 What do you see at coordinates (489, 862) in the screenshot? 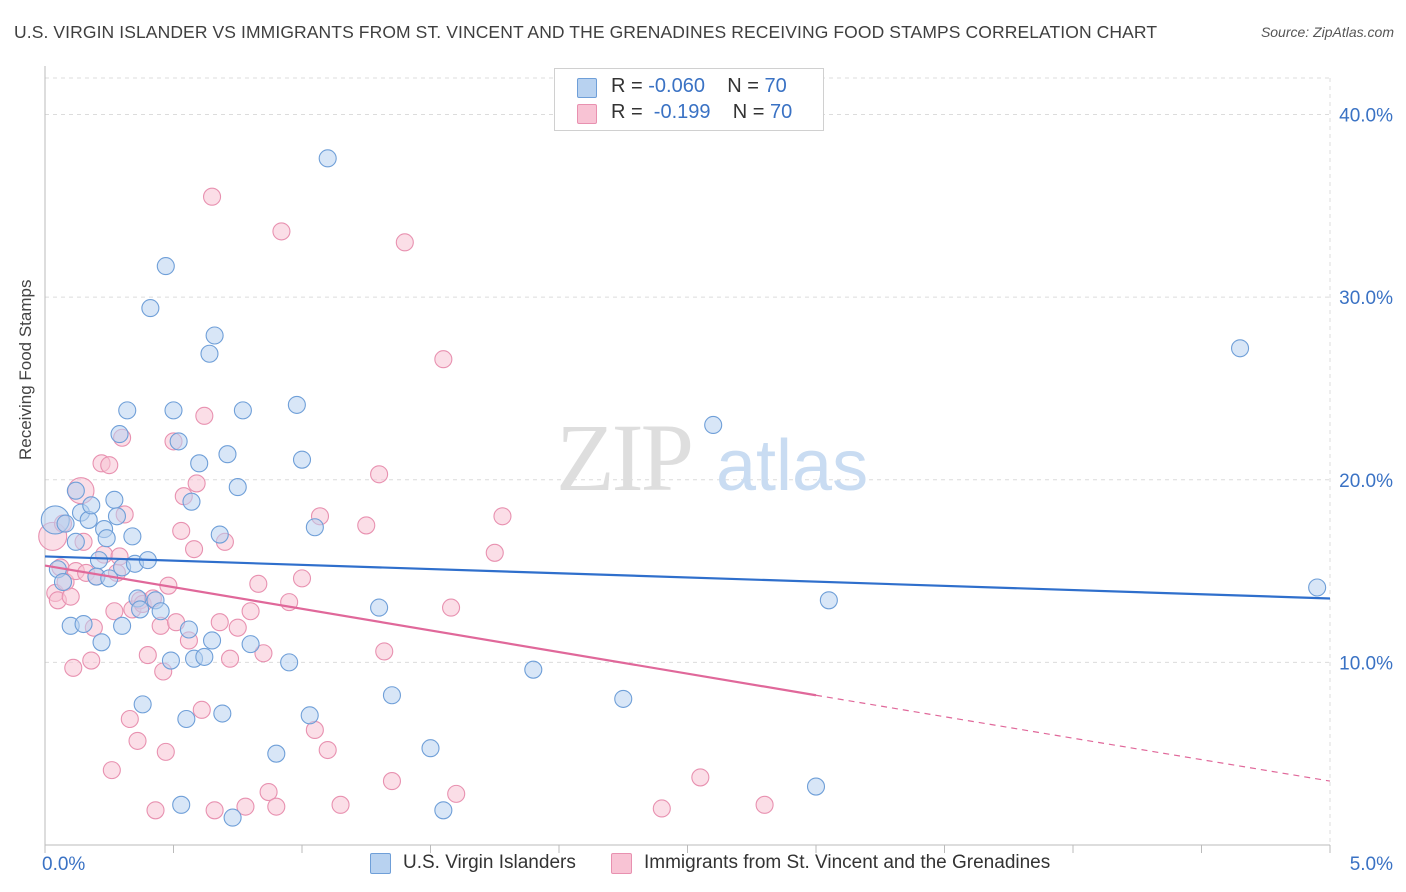
I see `series-legend-label-blue: U.S. Virgin Islanders` at bounding box center [489, 862].